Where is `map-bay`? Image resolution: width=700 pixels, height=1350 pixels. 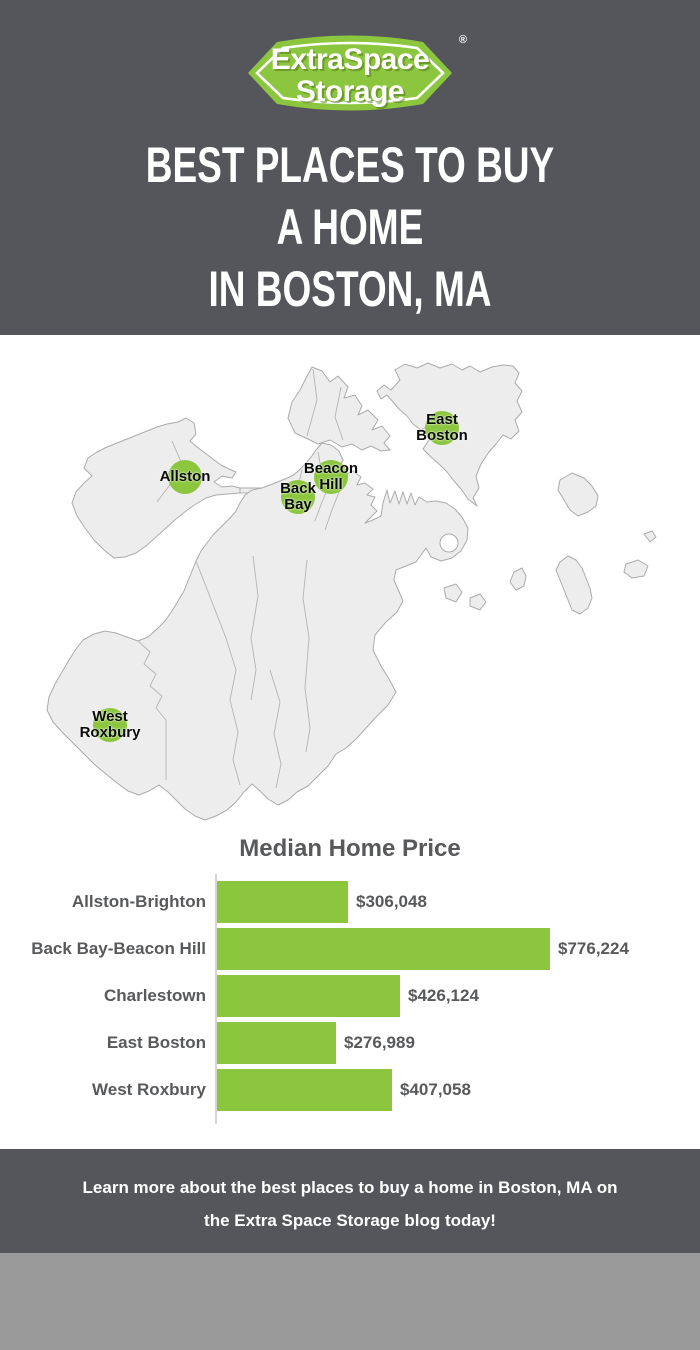
map-bay is located at coordinates (449, 543).